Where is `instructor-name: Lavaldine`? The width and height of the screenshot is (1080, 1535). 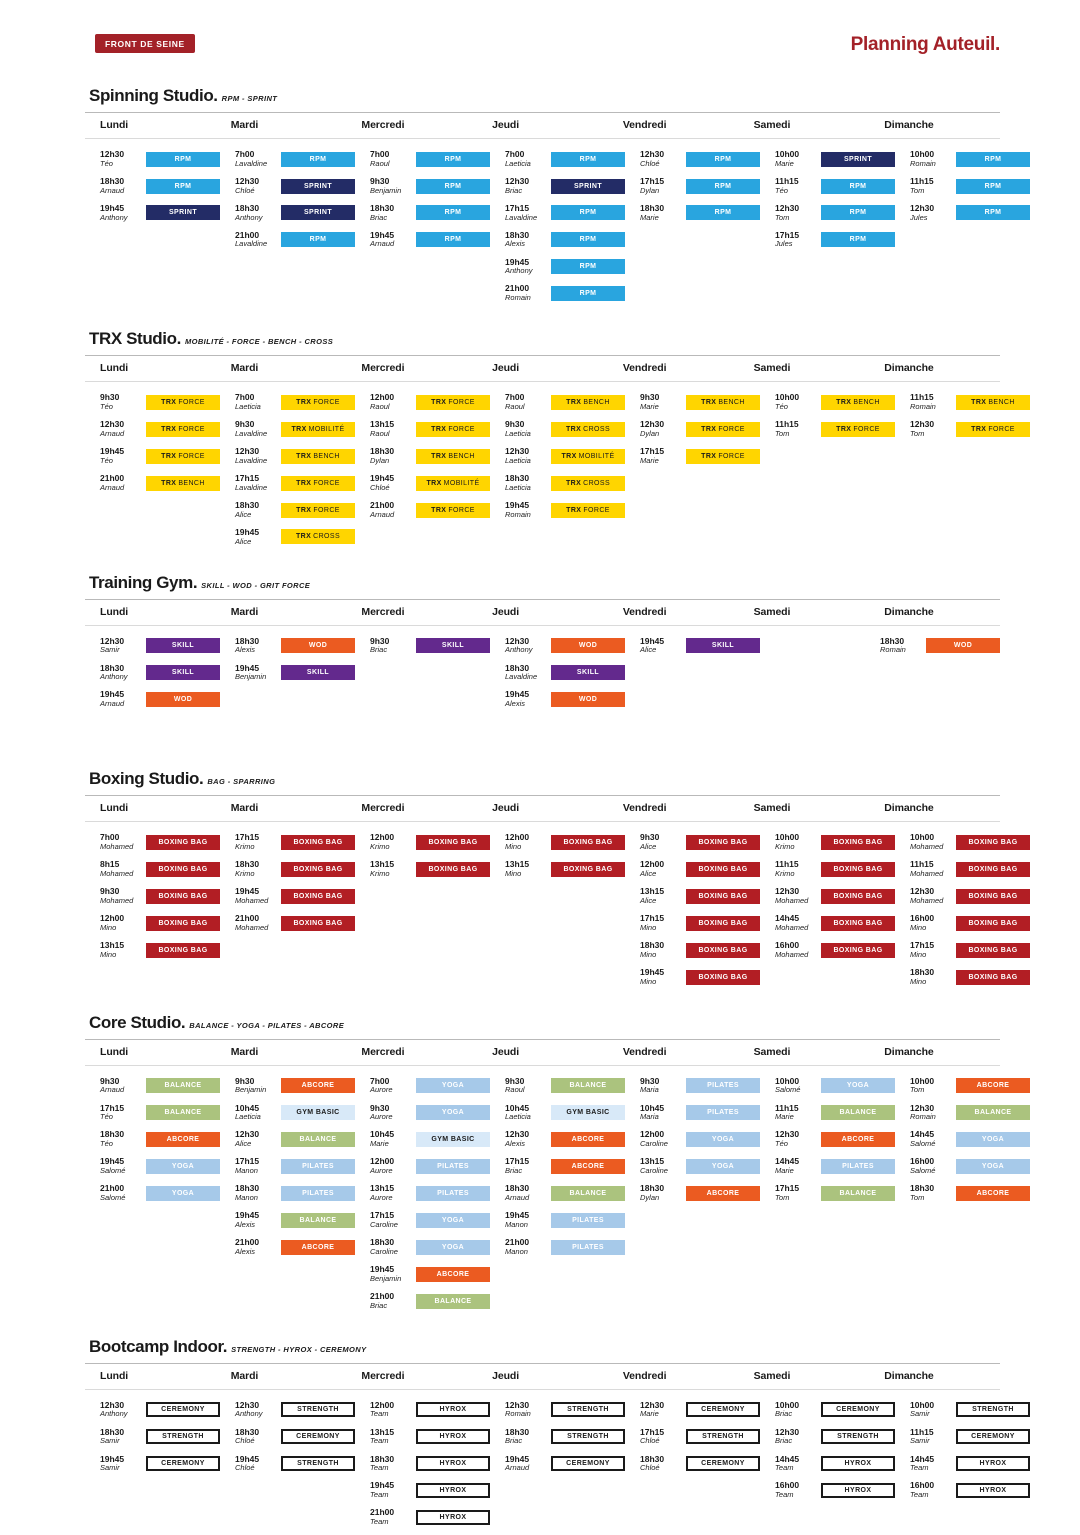 instructor-name: Lavaldine is located at coordinates (521, 217).